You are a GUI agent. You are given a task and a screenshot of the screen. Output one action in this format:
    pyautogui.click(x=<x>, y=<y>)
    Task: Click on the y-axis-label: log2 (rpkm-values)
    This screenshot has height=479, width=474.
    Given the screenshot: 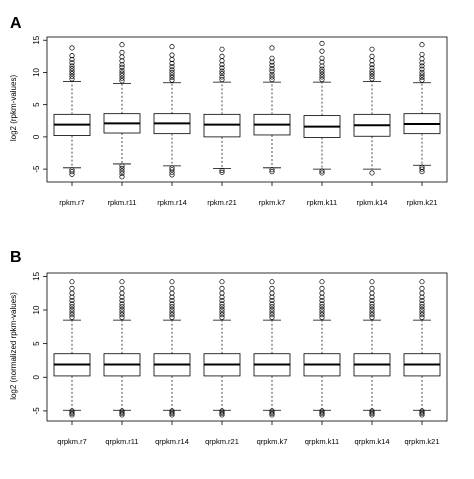 What is the action you would take?
    pyautogui.click(x=13, y=108)
    